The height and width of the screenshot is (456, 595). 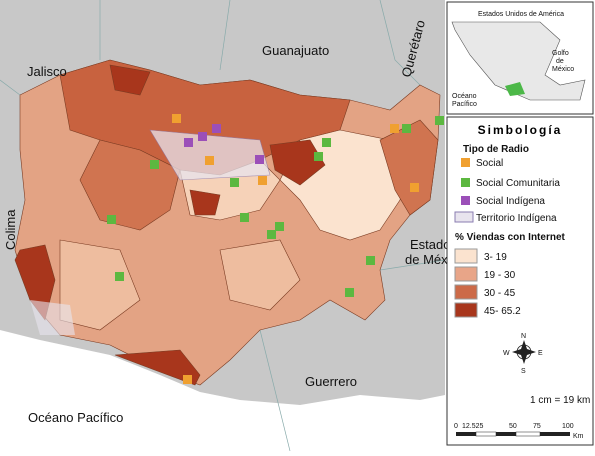 I want to click on legend-label: 19 - 30, so click(x=500, y=275).